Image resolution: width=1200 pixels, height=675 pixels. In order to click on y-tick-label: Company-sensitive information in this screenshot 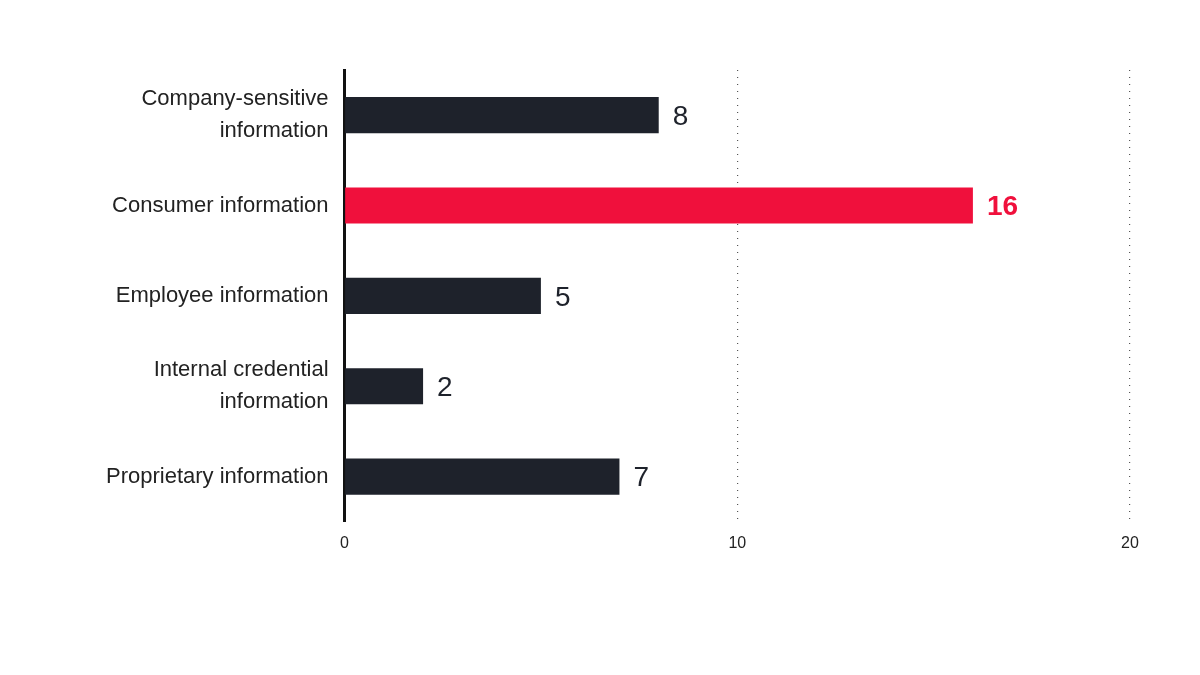, I will do `click(235, 114)`.